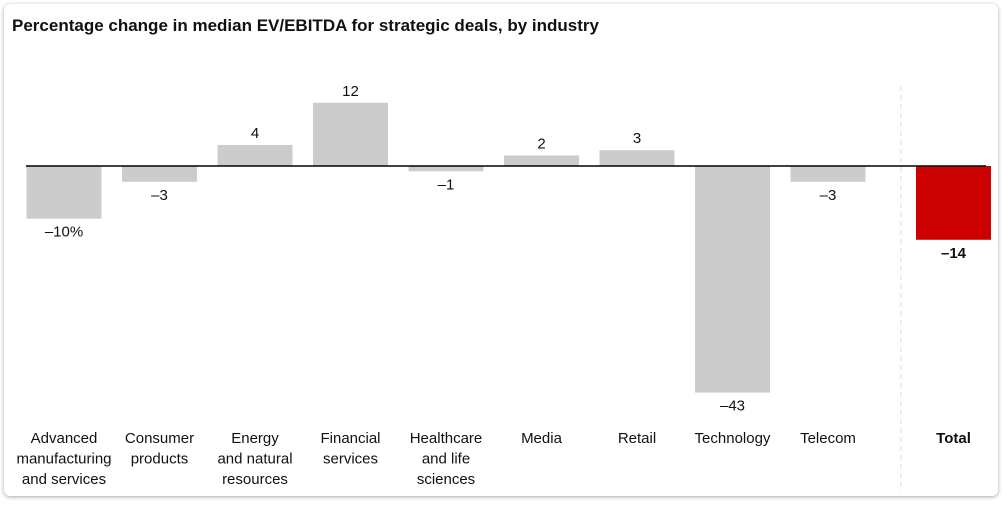 The image size is (1008, 506). What do you see at coordinates (255, 133) in the screenshot?
I see `value-label-2: 4` at bounding box center [255, 133].